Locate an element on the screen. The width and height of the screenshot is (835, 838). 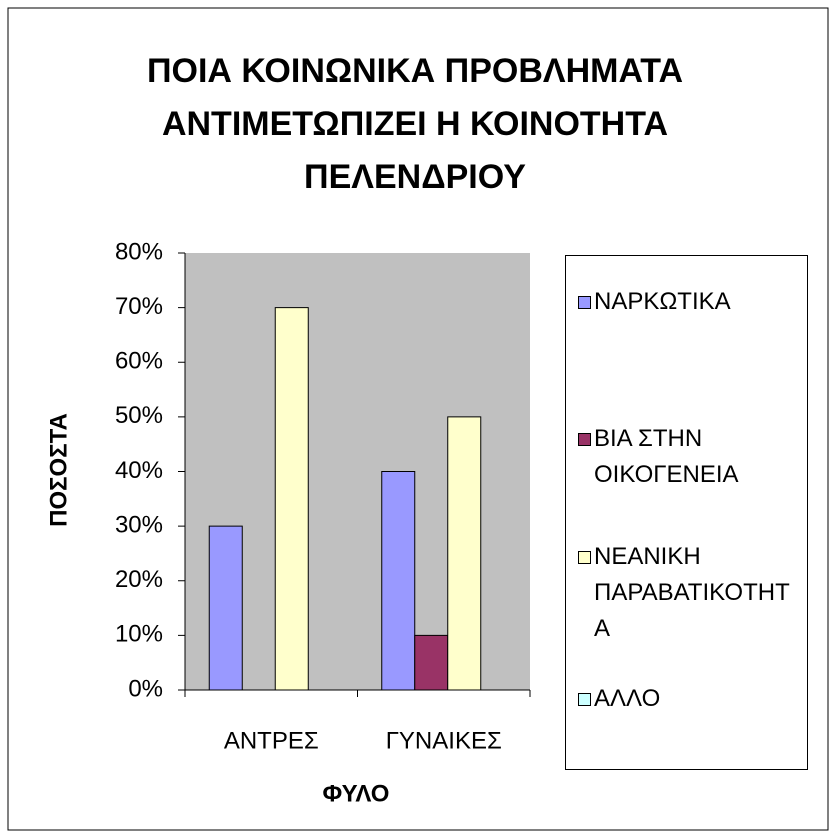
legend-label: ΝΕΑΝΙΚΗ ΠΑΡΑΒΑΤΙΚΟΤΗΤΑ is located at coordinates (692, 592).